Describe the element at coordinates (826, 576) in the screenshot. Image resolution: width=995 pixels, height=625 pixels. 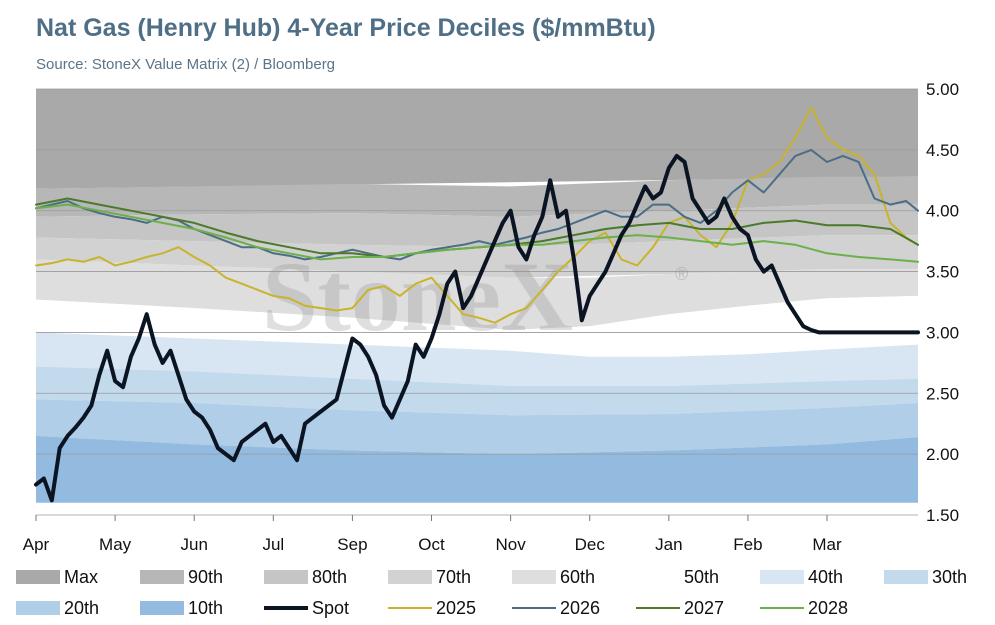
I see `legend-label: 40th` at that location.